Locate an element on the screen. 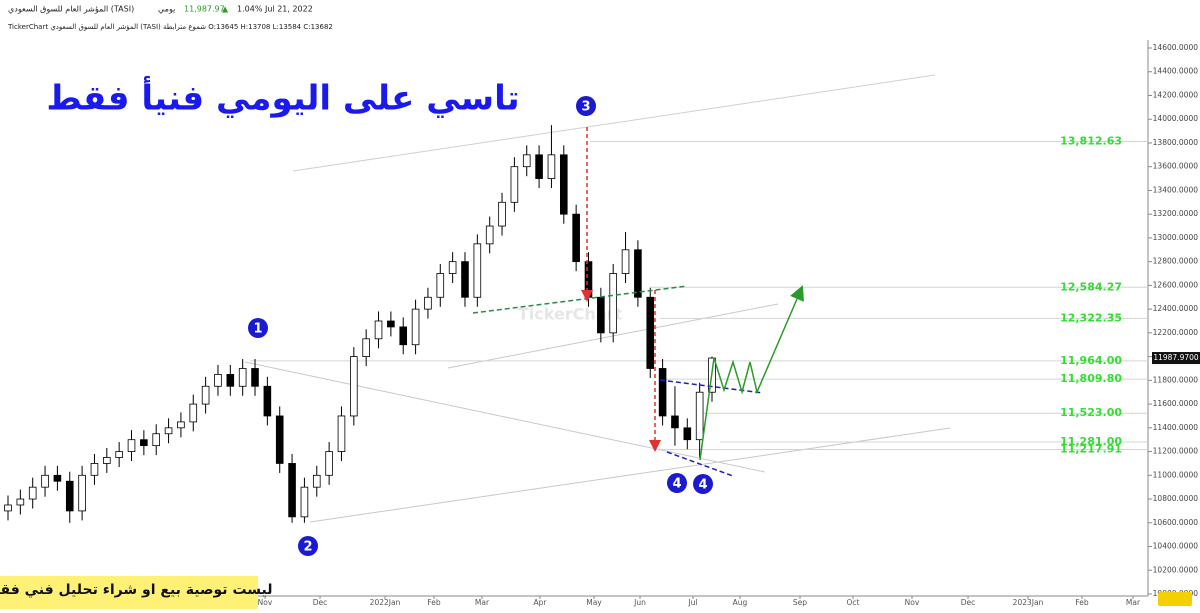  y-tick-label: 12800.0000 is located at coordinates (1176, 261).